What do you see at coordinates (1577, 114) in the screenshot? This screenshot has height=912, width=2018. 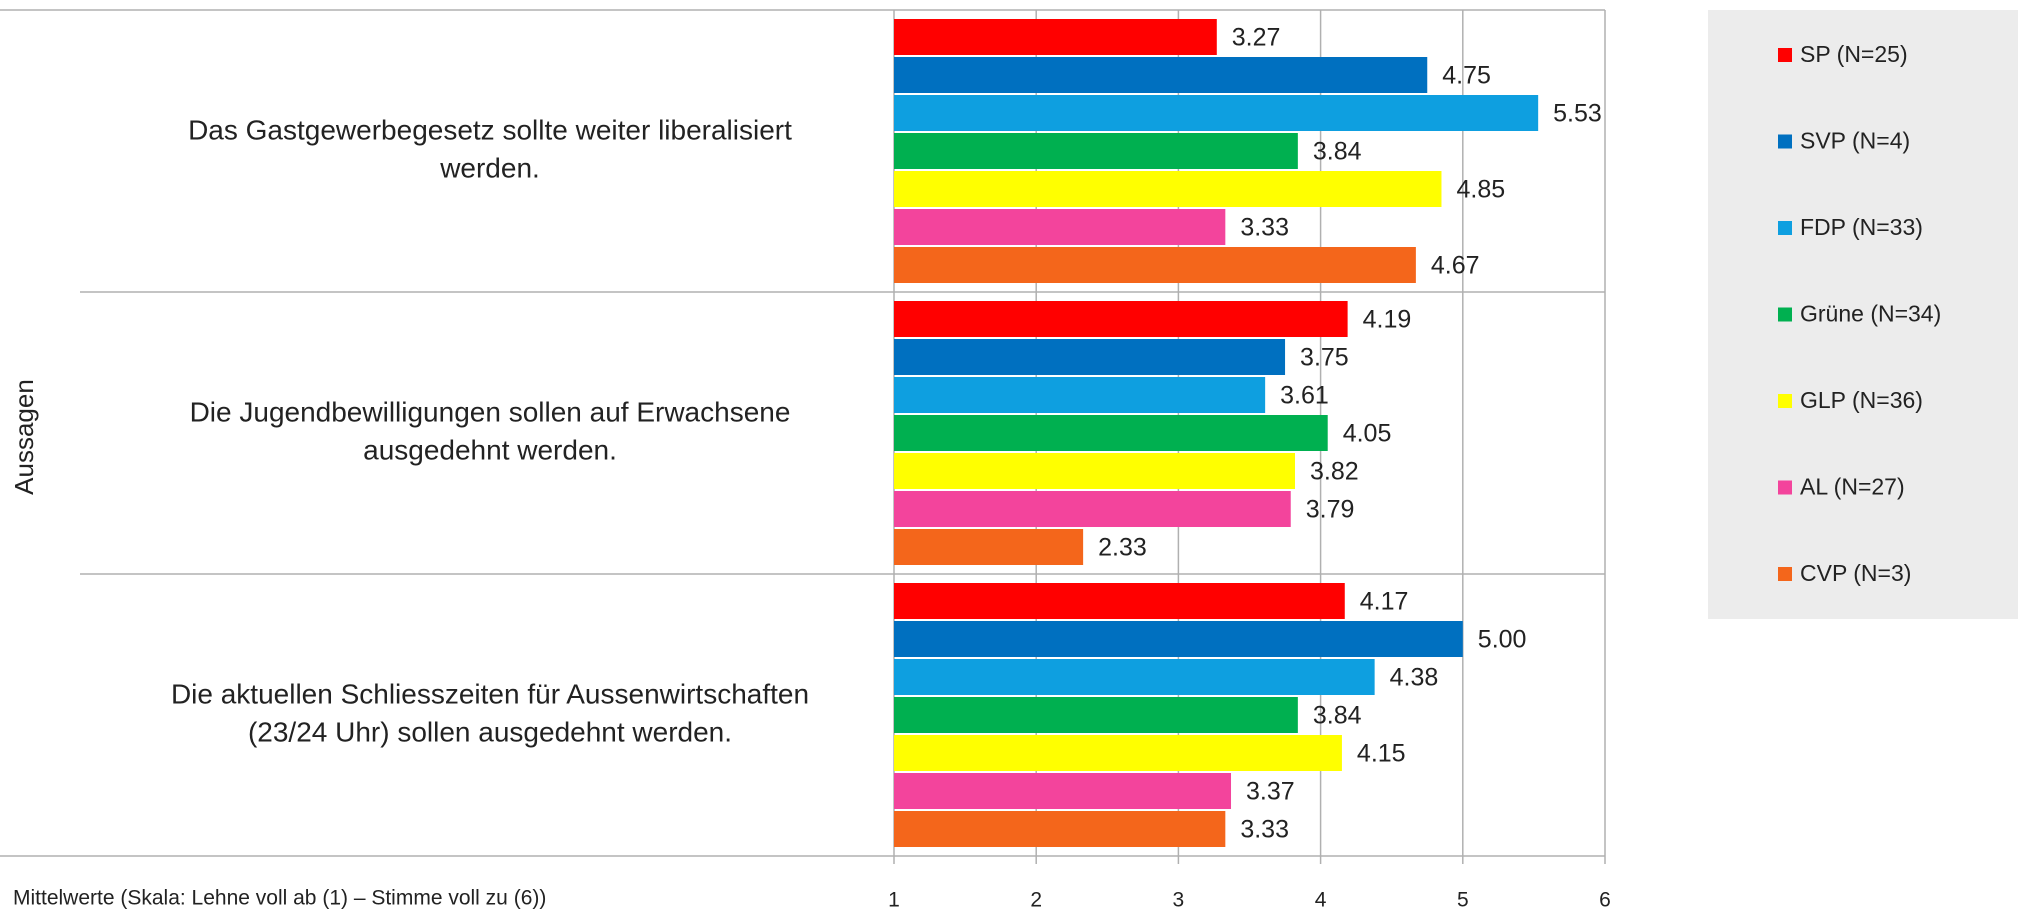 I see `value-label: 5.53` at bounding box center [1577, 114].